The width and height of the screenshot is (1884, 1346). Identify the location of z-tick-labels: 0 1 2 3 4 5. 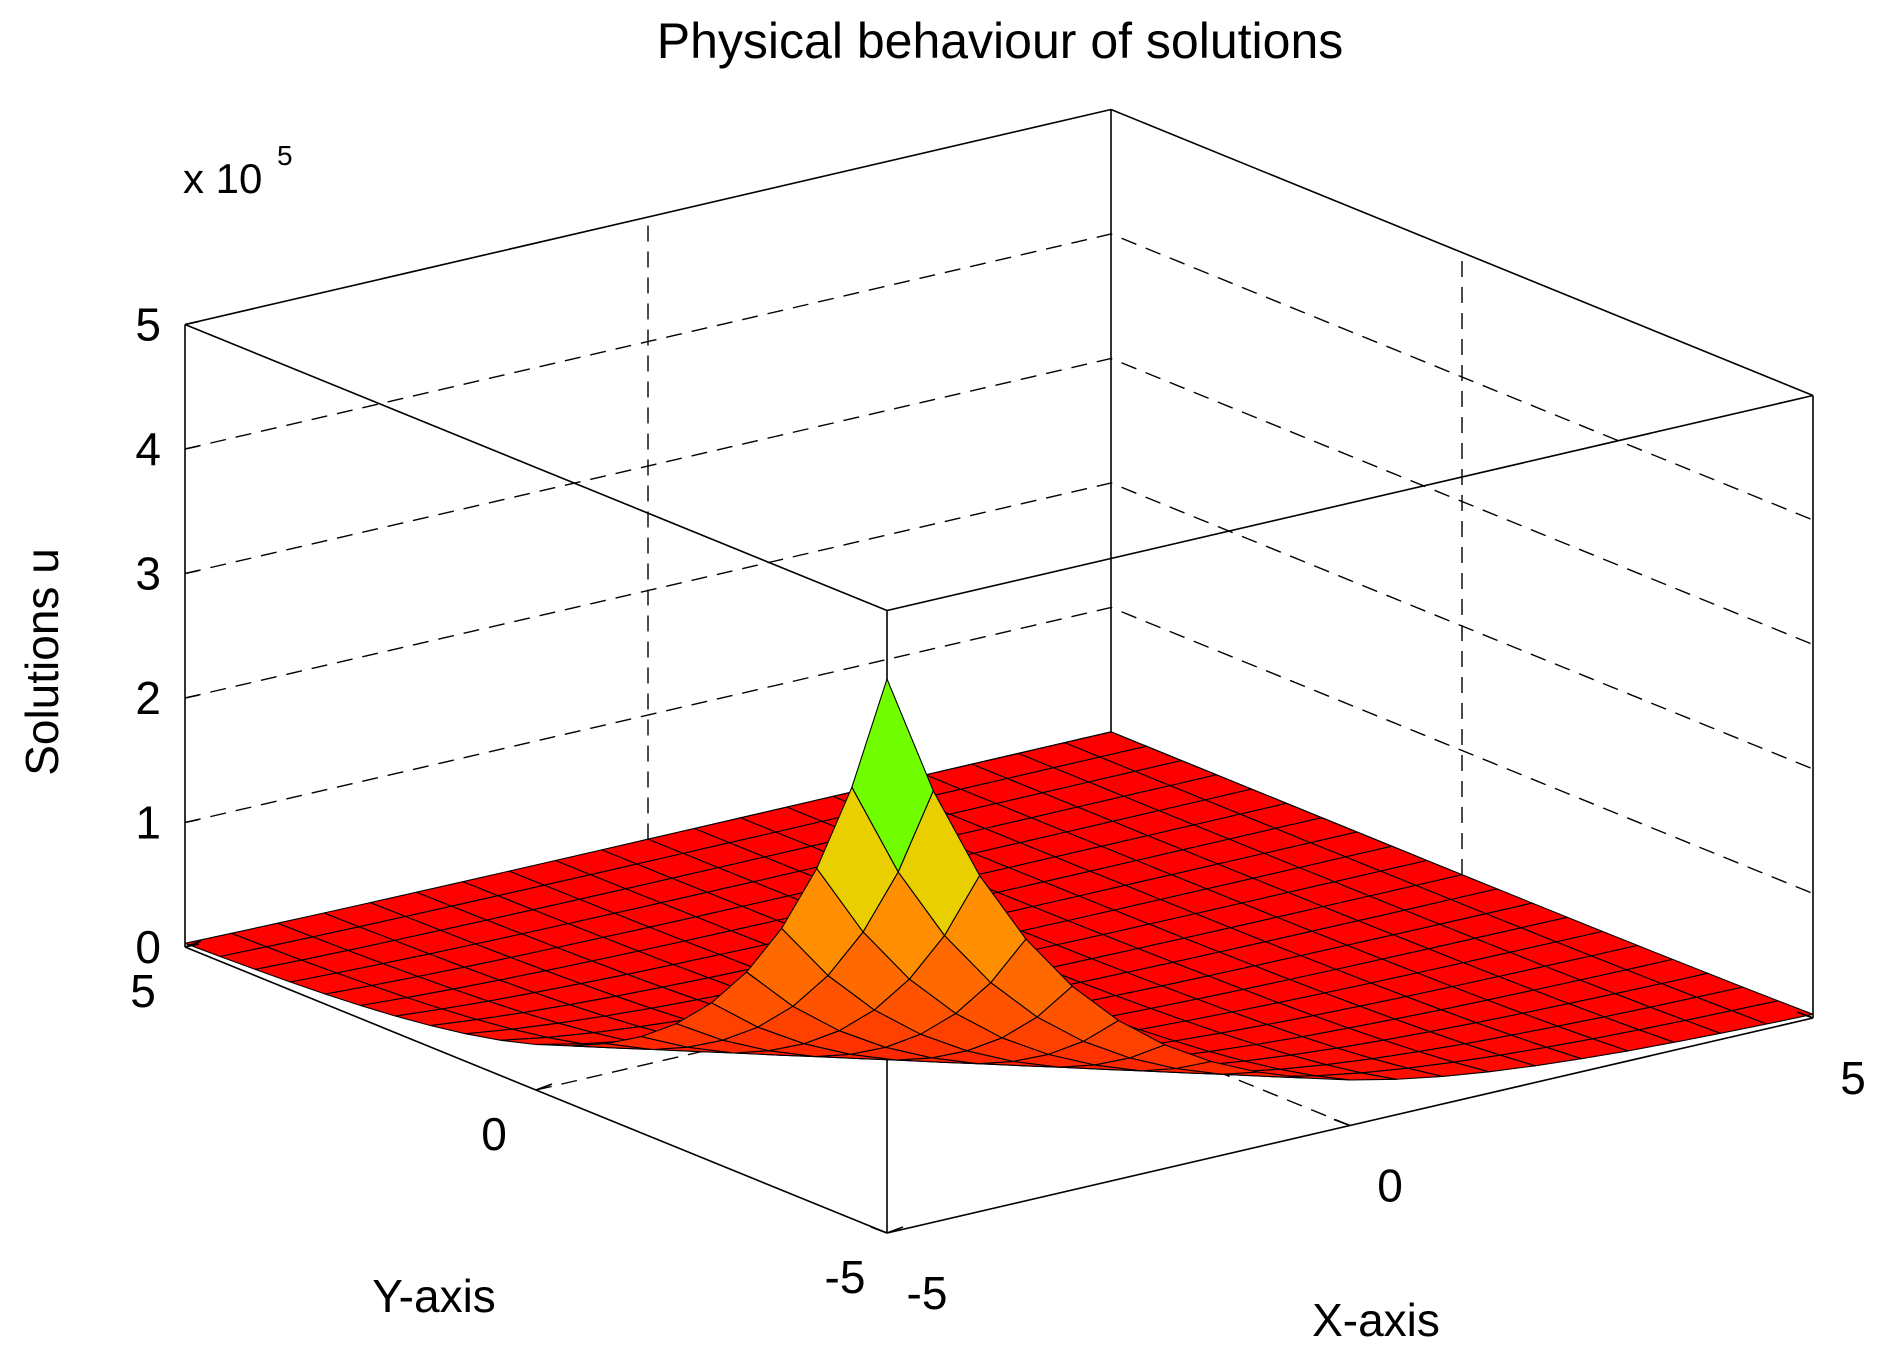
(167, 636).